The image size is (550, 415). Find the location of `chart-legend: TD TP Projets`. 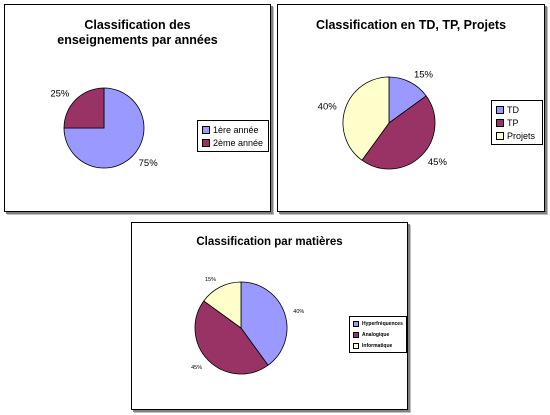

chart-legend: TD TP Projets is located at coordinates (517, 122).